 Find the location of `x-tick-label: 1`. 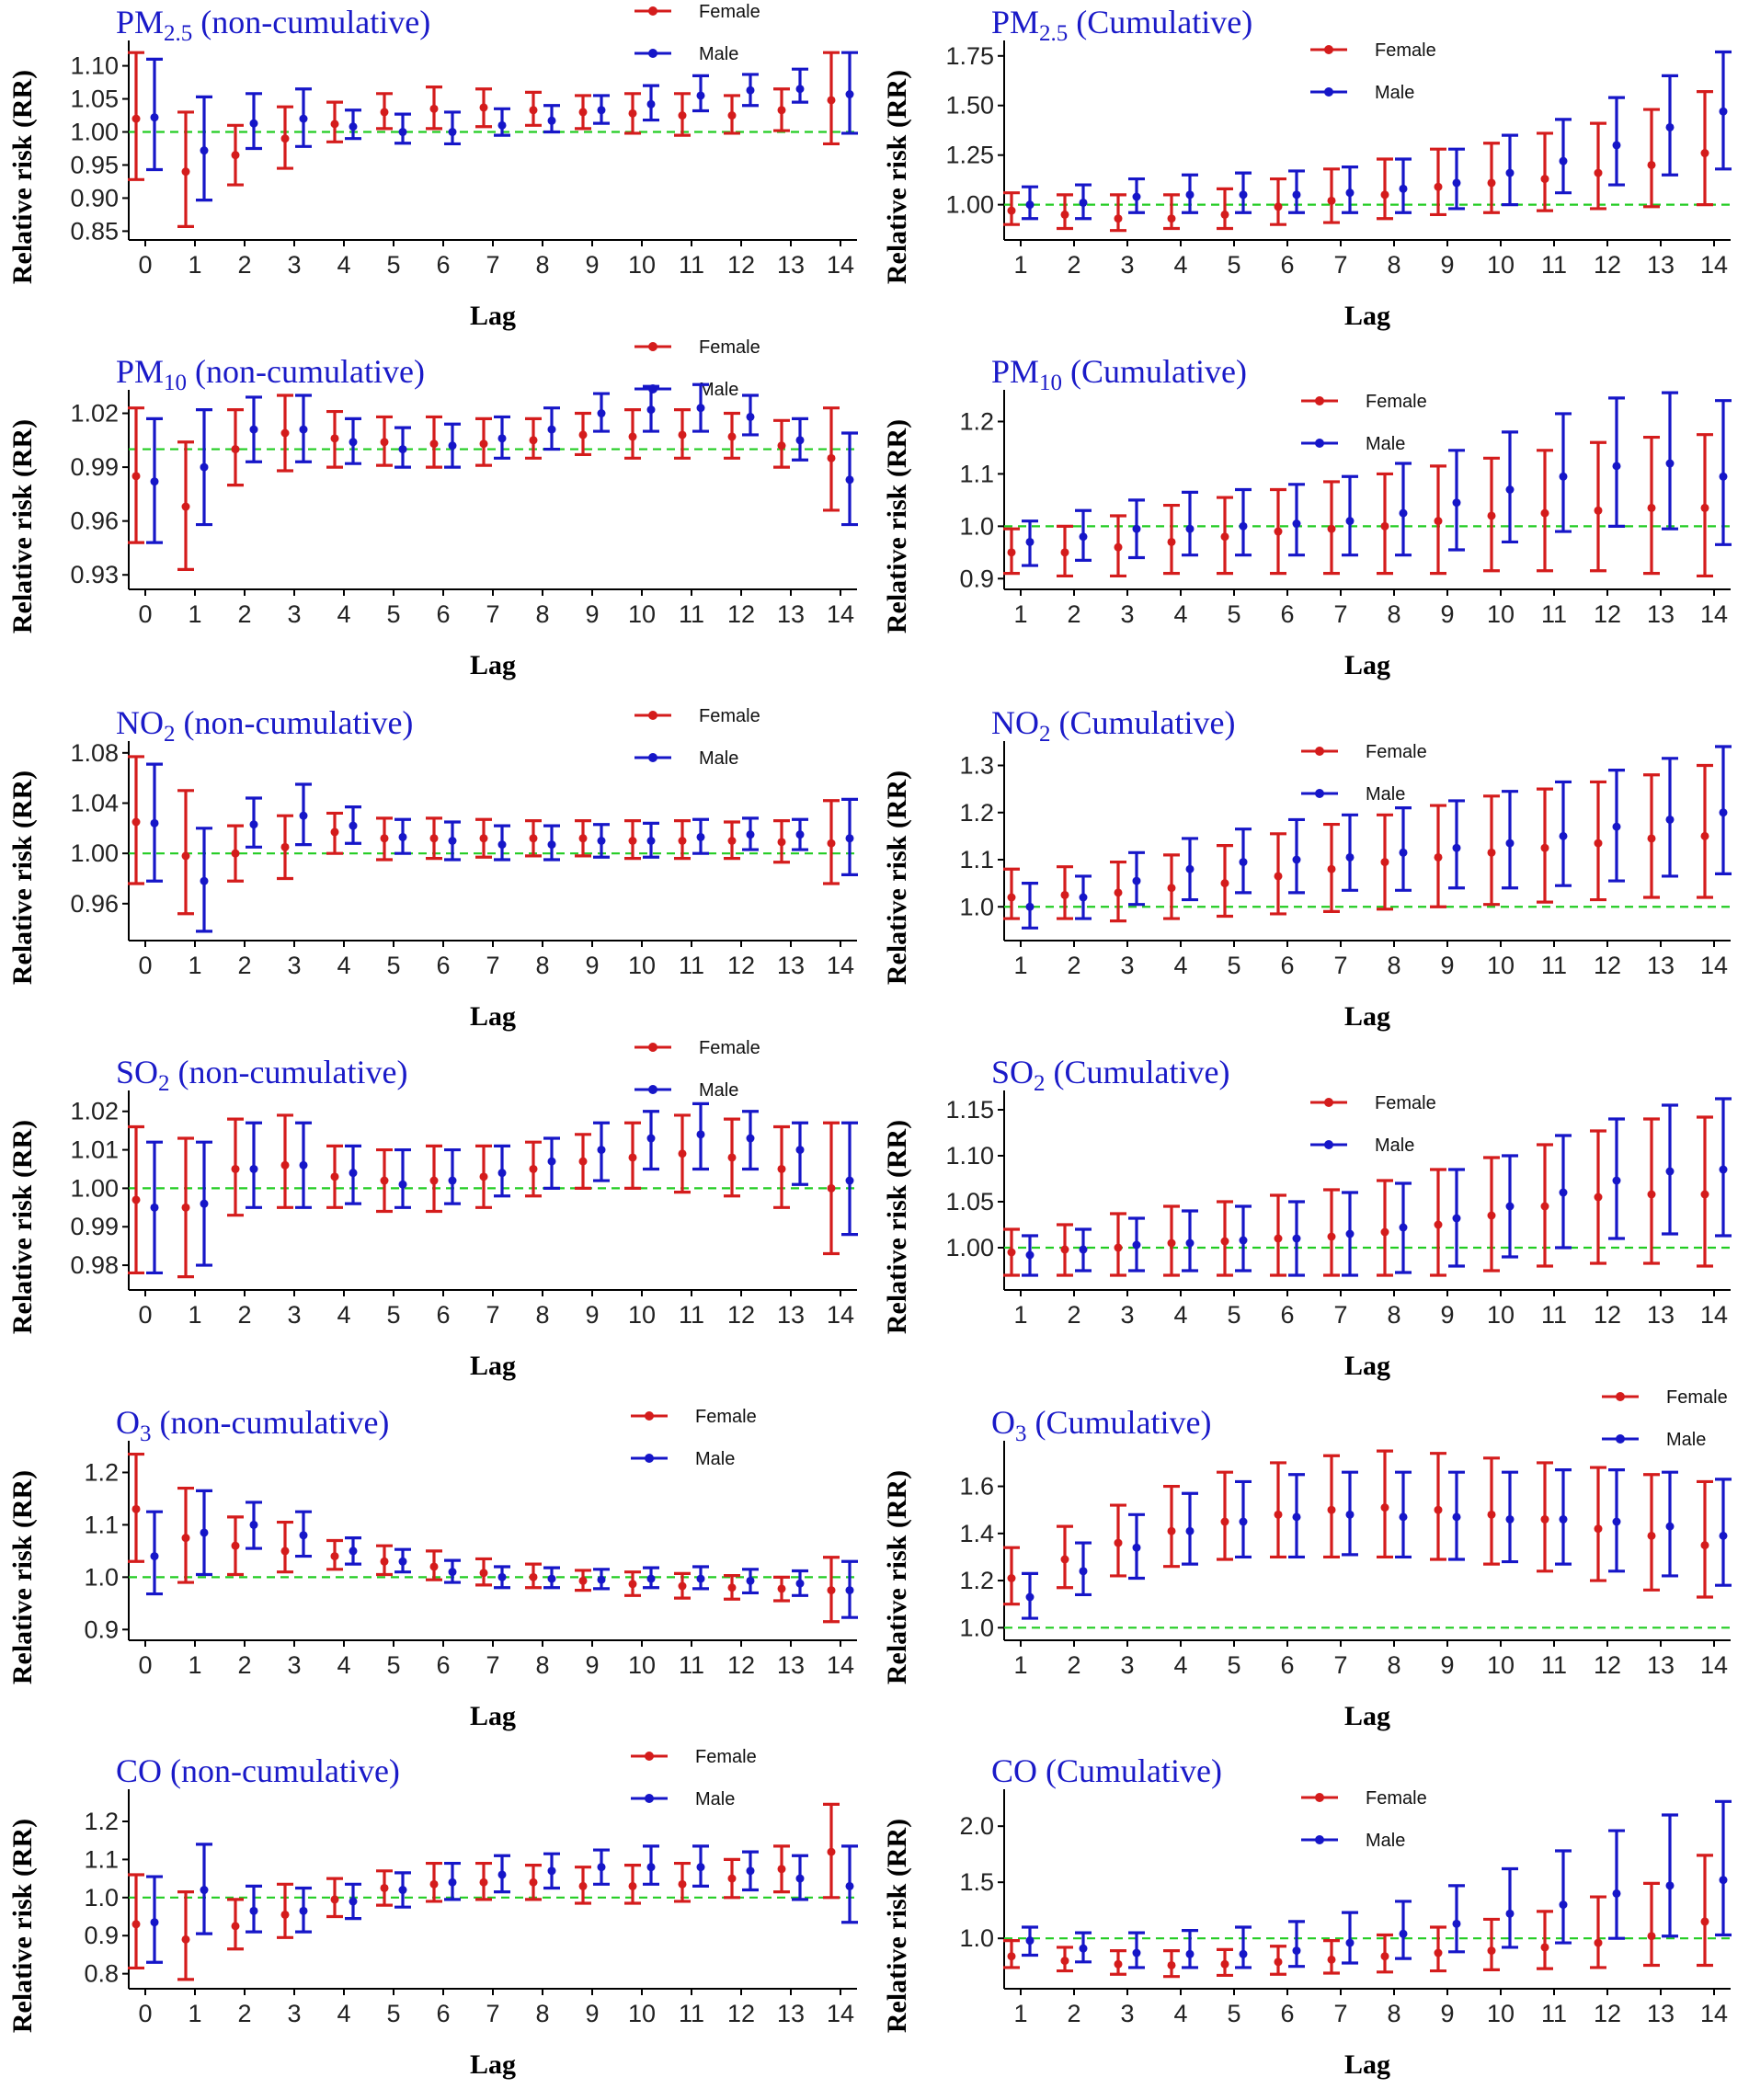

x-tick-label: 1 is located at coordinates (194, 1315).